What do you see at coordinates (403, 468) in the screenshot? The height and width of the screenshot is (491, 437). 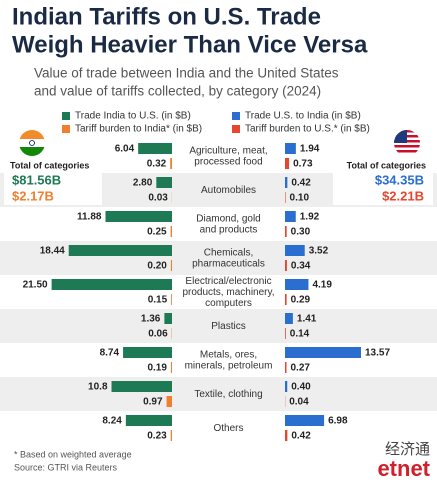 I see `watermark: etnet` at bounding box center [403, 468].